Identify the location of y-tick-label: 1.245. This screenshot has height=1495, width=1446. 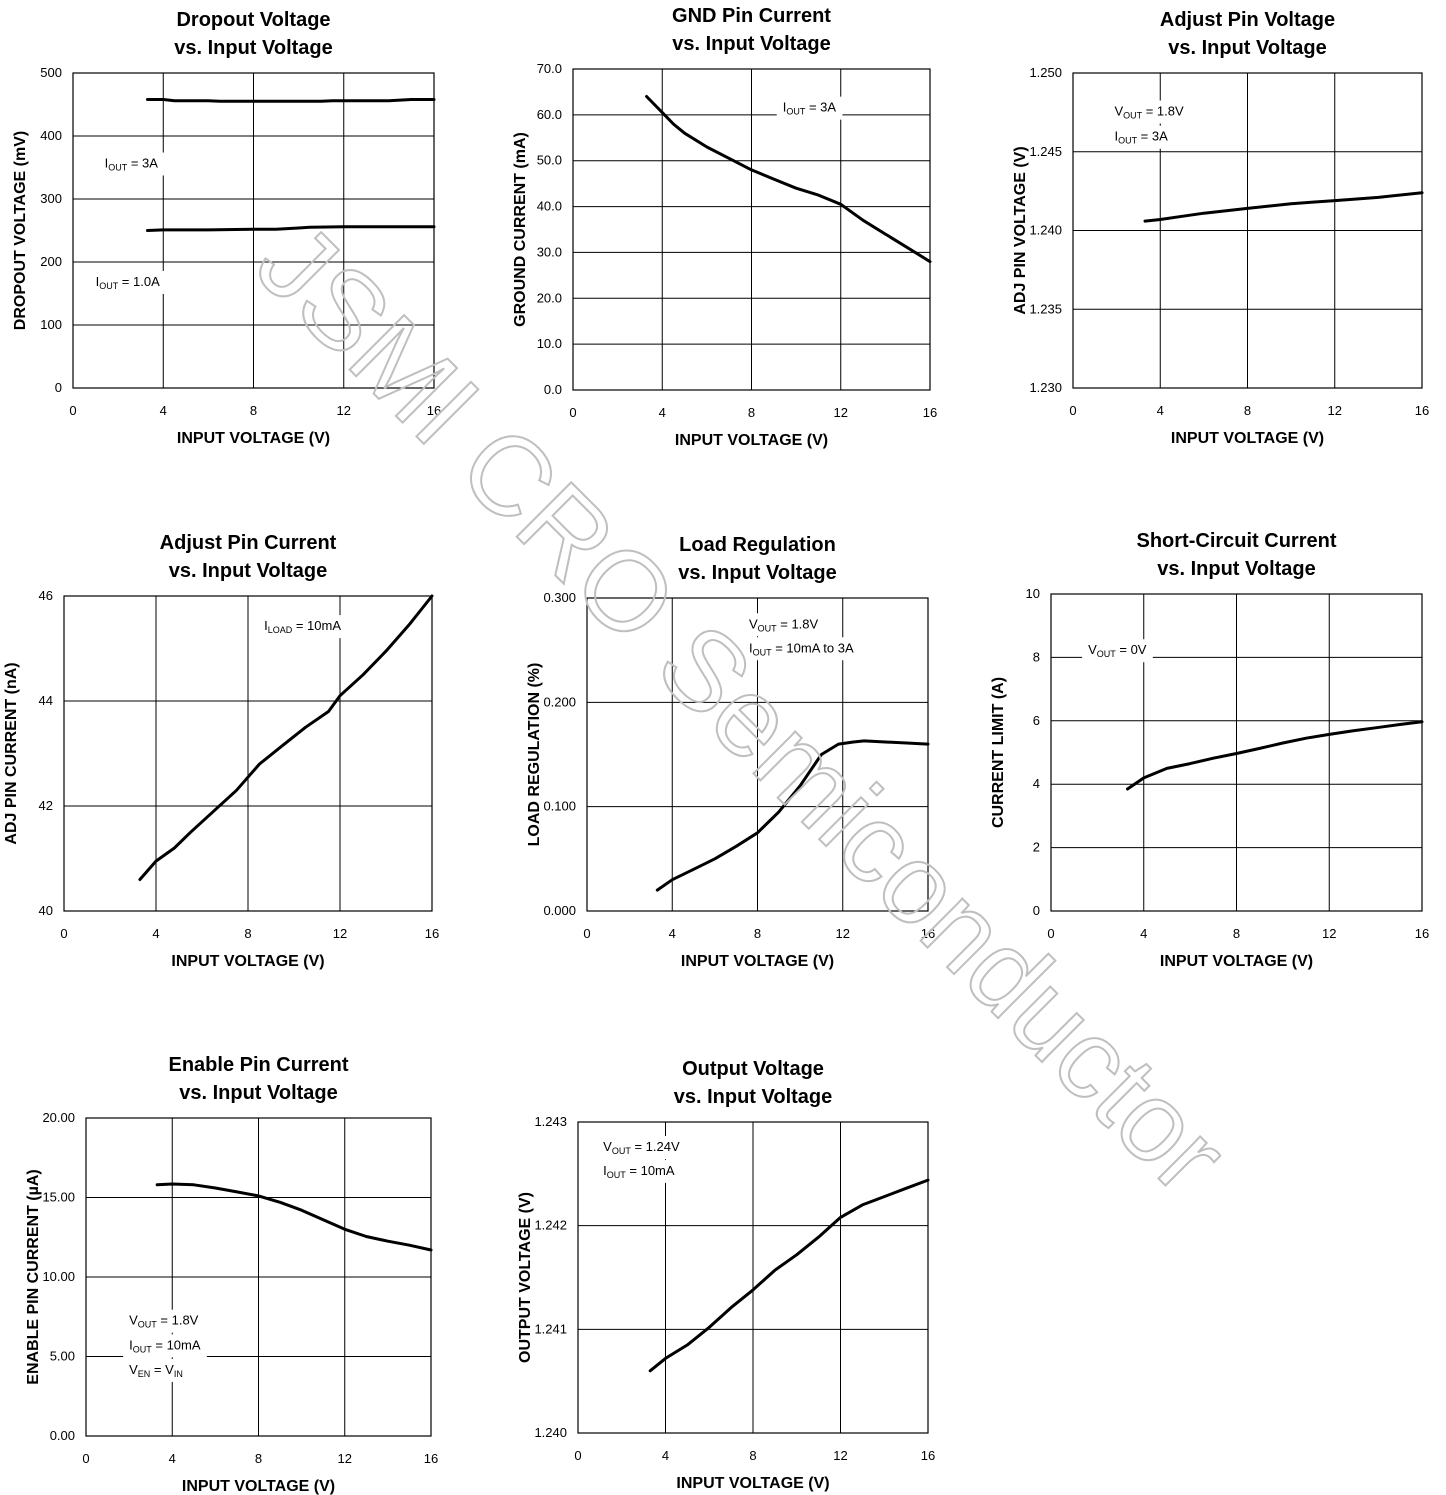
(1045, 151).